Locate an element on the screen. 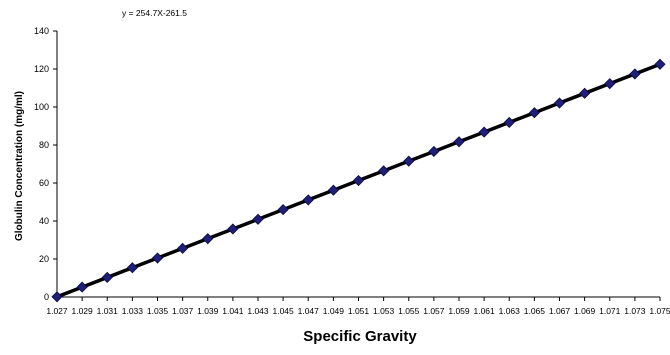  x-tick-label: 1.073 is located at coordinates (635, 311).